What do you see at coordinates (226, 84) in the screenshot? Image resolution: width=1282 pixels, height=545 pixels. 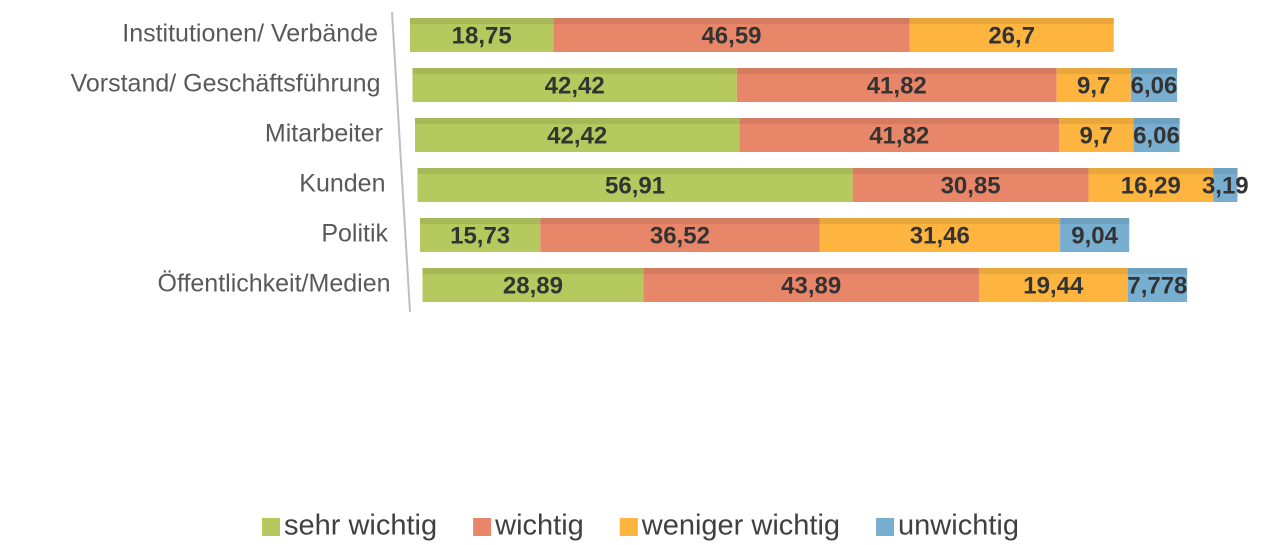 I see `category-label: Vorstand/ Geschäftsführung` at bounding box center [226, 84].